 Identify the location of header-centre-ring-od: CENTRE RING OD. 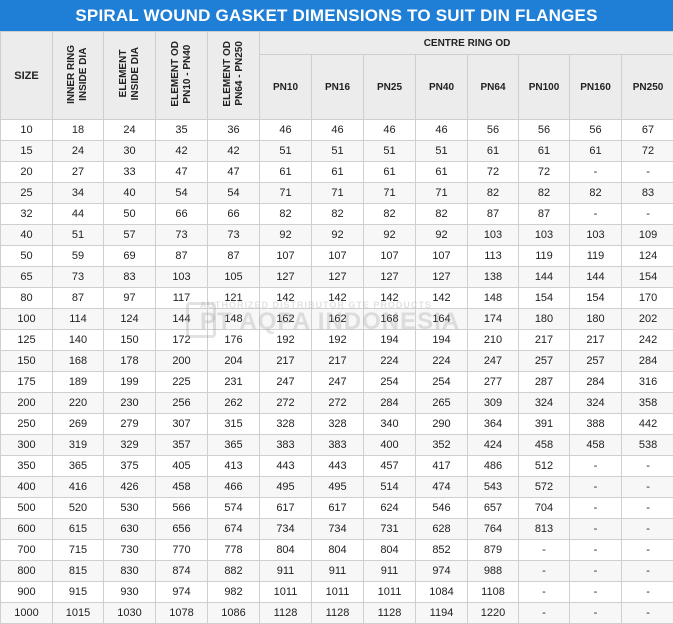
(466, 43).